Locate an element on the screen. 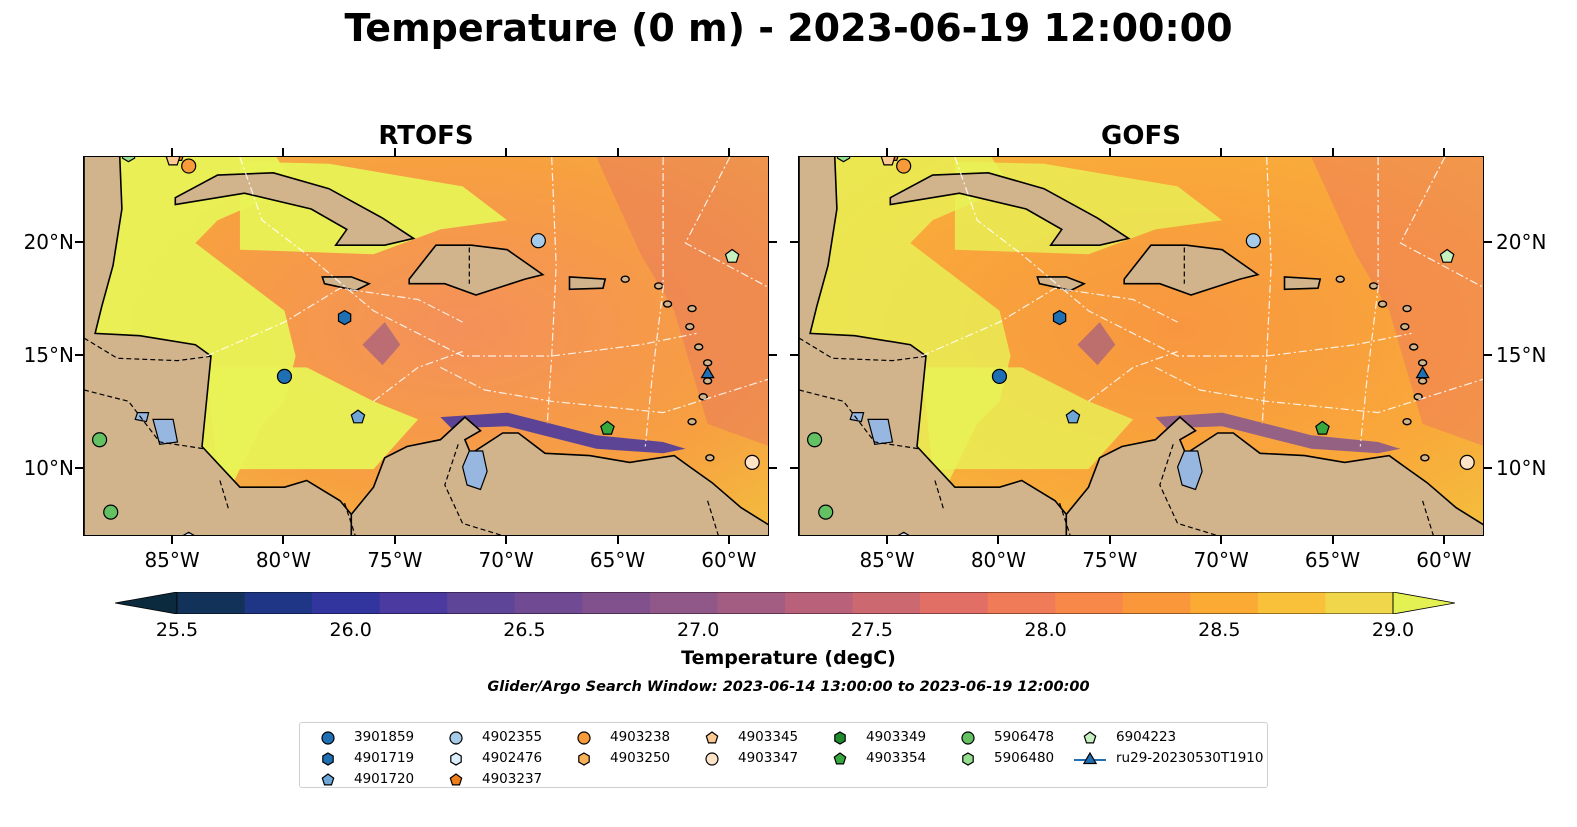  lat-tick-label: 20°N is located at coordinates (1521, 241).